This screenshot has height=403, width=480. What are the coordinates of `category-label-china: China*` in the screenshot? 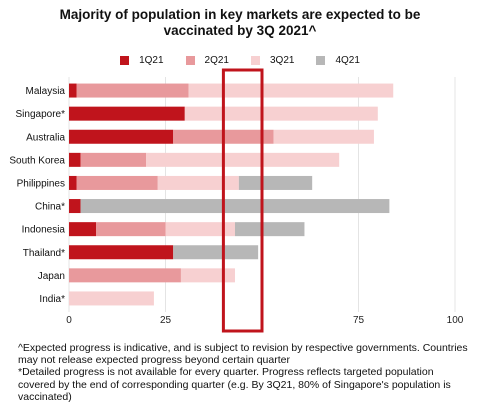 It's located at (50, 207).